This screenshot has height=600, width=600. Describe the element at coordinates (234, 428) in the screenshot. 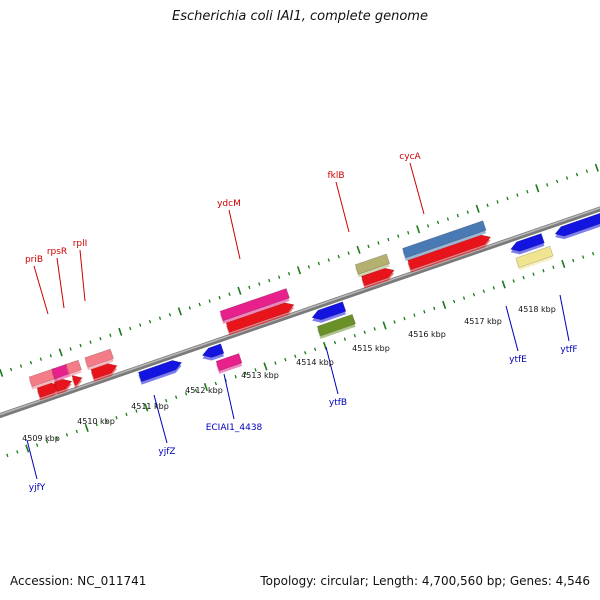

I see `gene-label: ECIAI1_4438` at that location.